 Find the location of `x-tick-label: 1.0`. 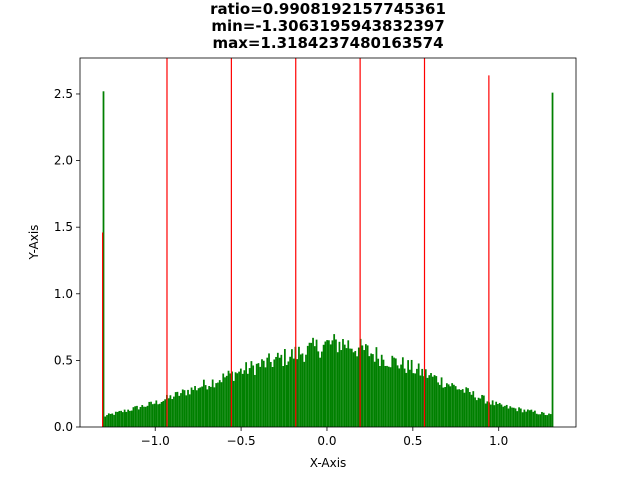

x-tick-label: 1.0 is located at coordinates (498, 441).